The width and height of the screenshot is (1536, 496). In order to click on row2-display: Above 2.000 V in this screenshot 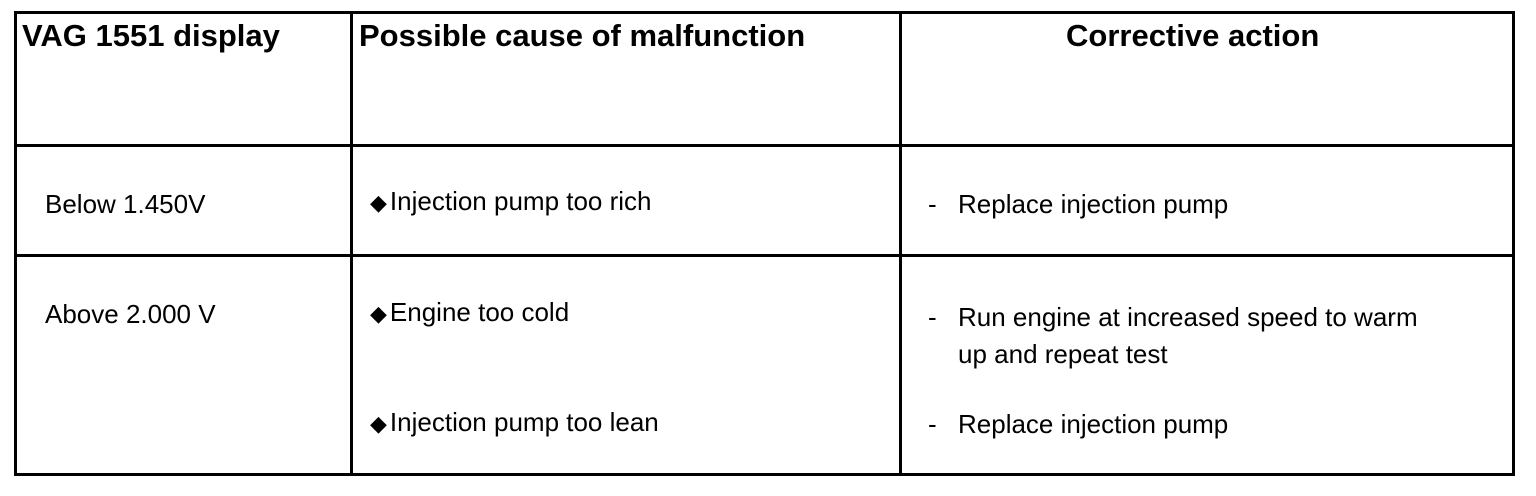, I will do `click(130, 314)`.